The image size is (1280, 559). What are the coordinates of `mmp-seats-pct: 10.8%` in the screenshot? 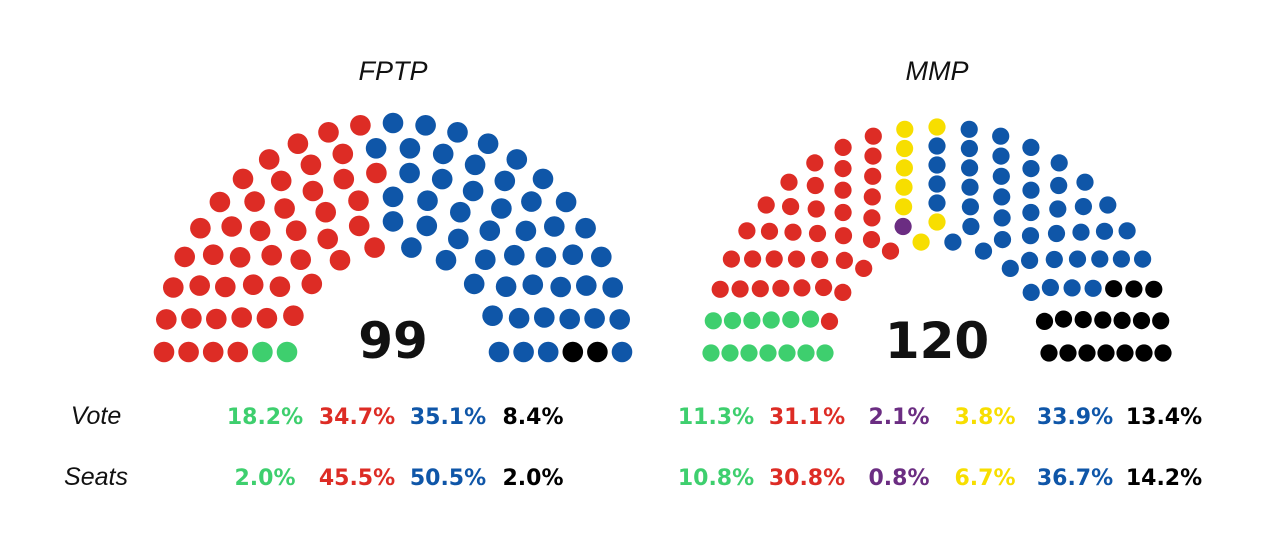 It's located at (716, 478).